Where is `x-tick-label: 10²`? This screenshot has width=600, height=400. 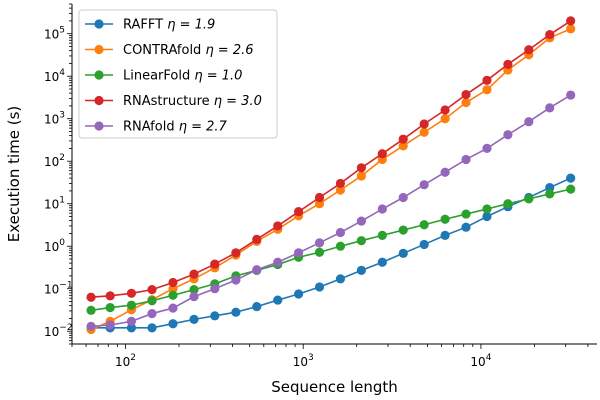
x-tick-label: 10² is located at coordinates (125, 361).